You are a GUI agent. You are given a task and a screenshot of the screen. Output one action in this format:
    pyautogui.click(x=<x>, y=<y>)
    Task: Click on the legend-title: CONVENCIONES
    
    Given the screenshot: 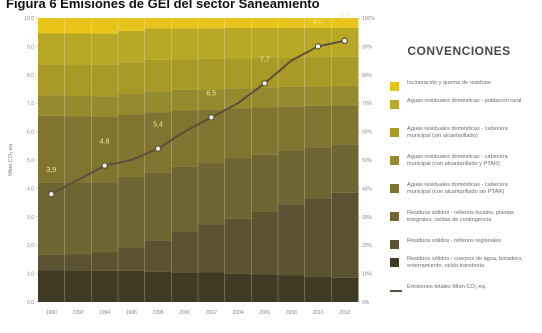 What is the action you would take?
    pyautogui.click(x=459, y=51)
    